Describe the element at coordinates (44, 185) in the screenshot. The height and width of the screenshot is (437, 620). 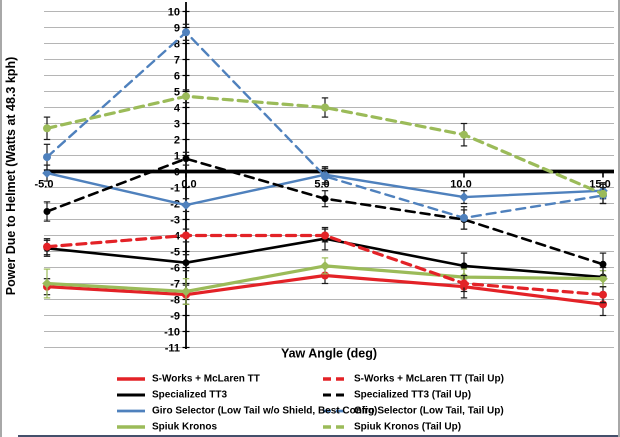
I see `x-tick-label: -5.0` at that location.